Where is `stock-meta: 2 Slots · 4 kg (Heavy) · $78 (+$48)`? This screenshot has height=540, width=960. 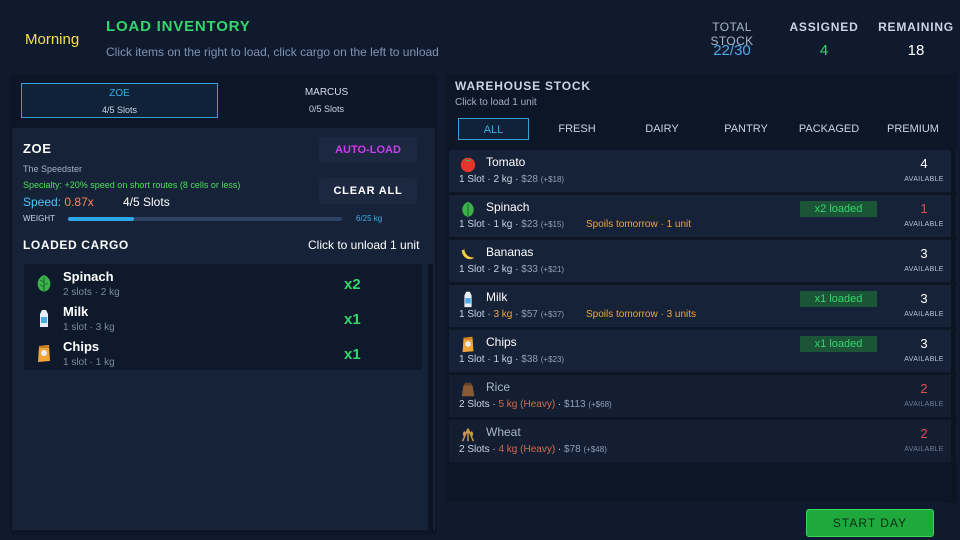 stock-meta: 2 Slots · 4 kg (Heavy) · $78 (+$48) is located at coordinates (533, 449).